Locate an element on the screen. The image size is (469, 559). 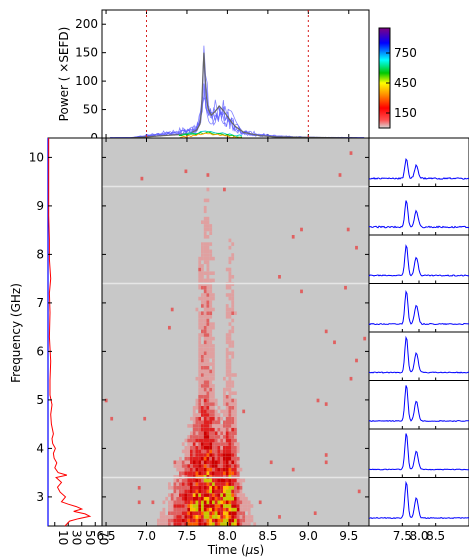
main-x-tick-label: 9.5 is located at coordinates (348, 536).